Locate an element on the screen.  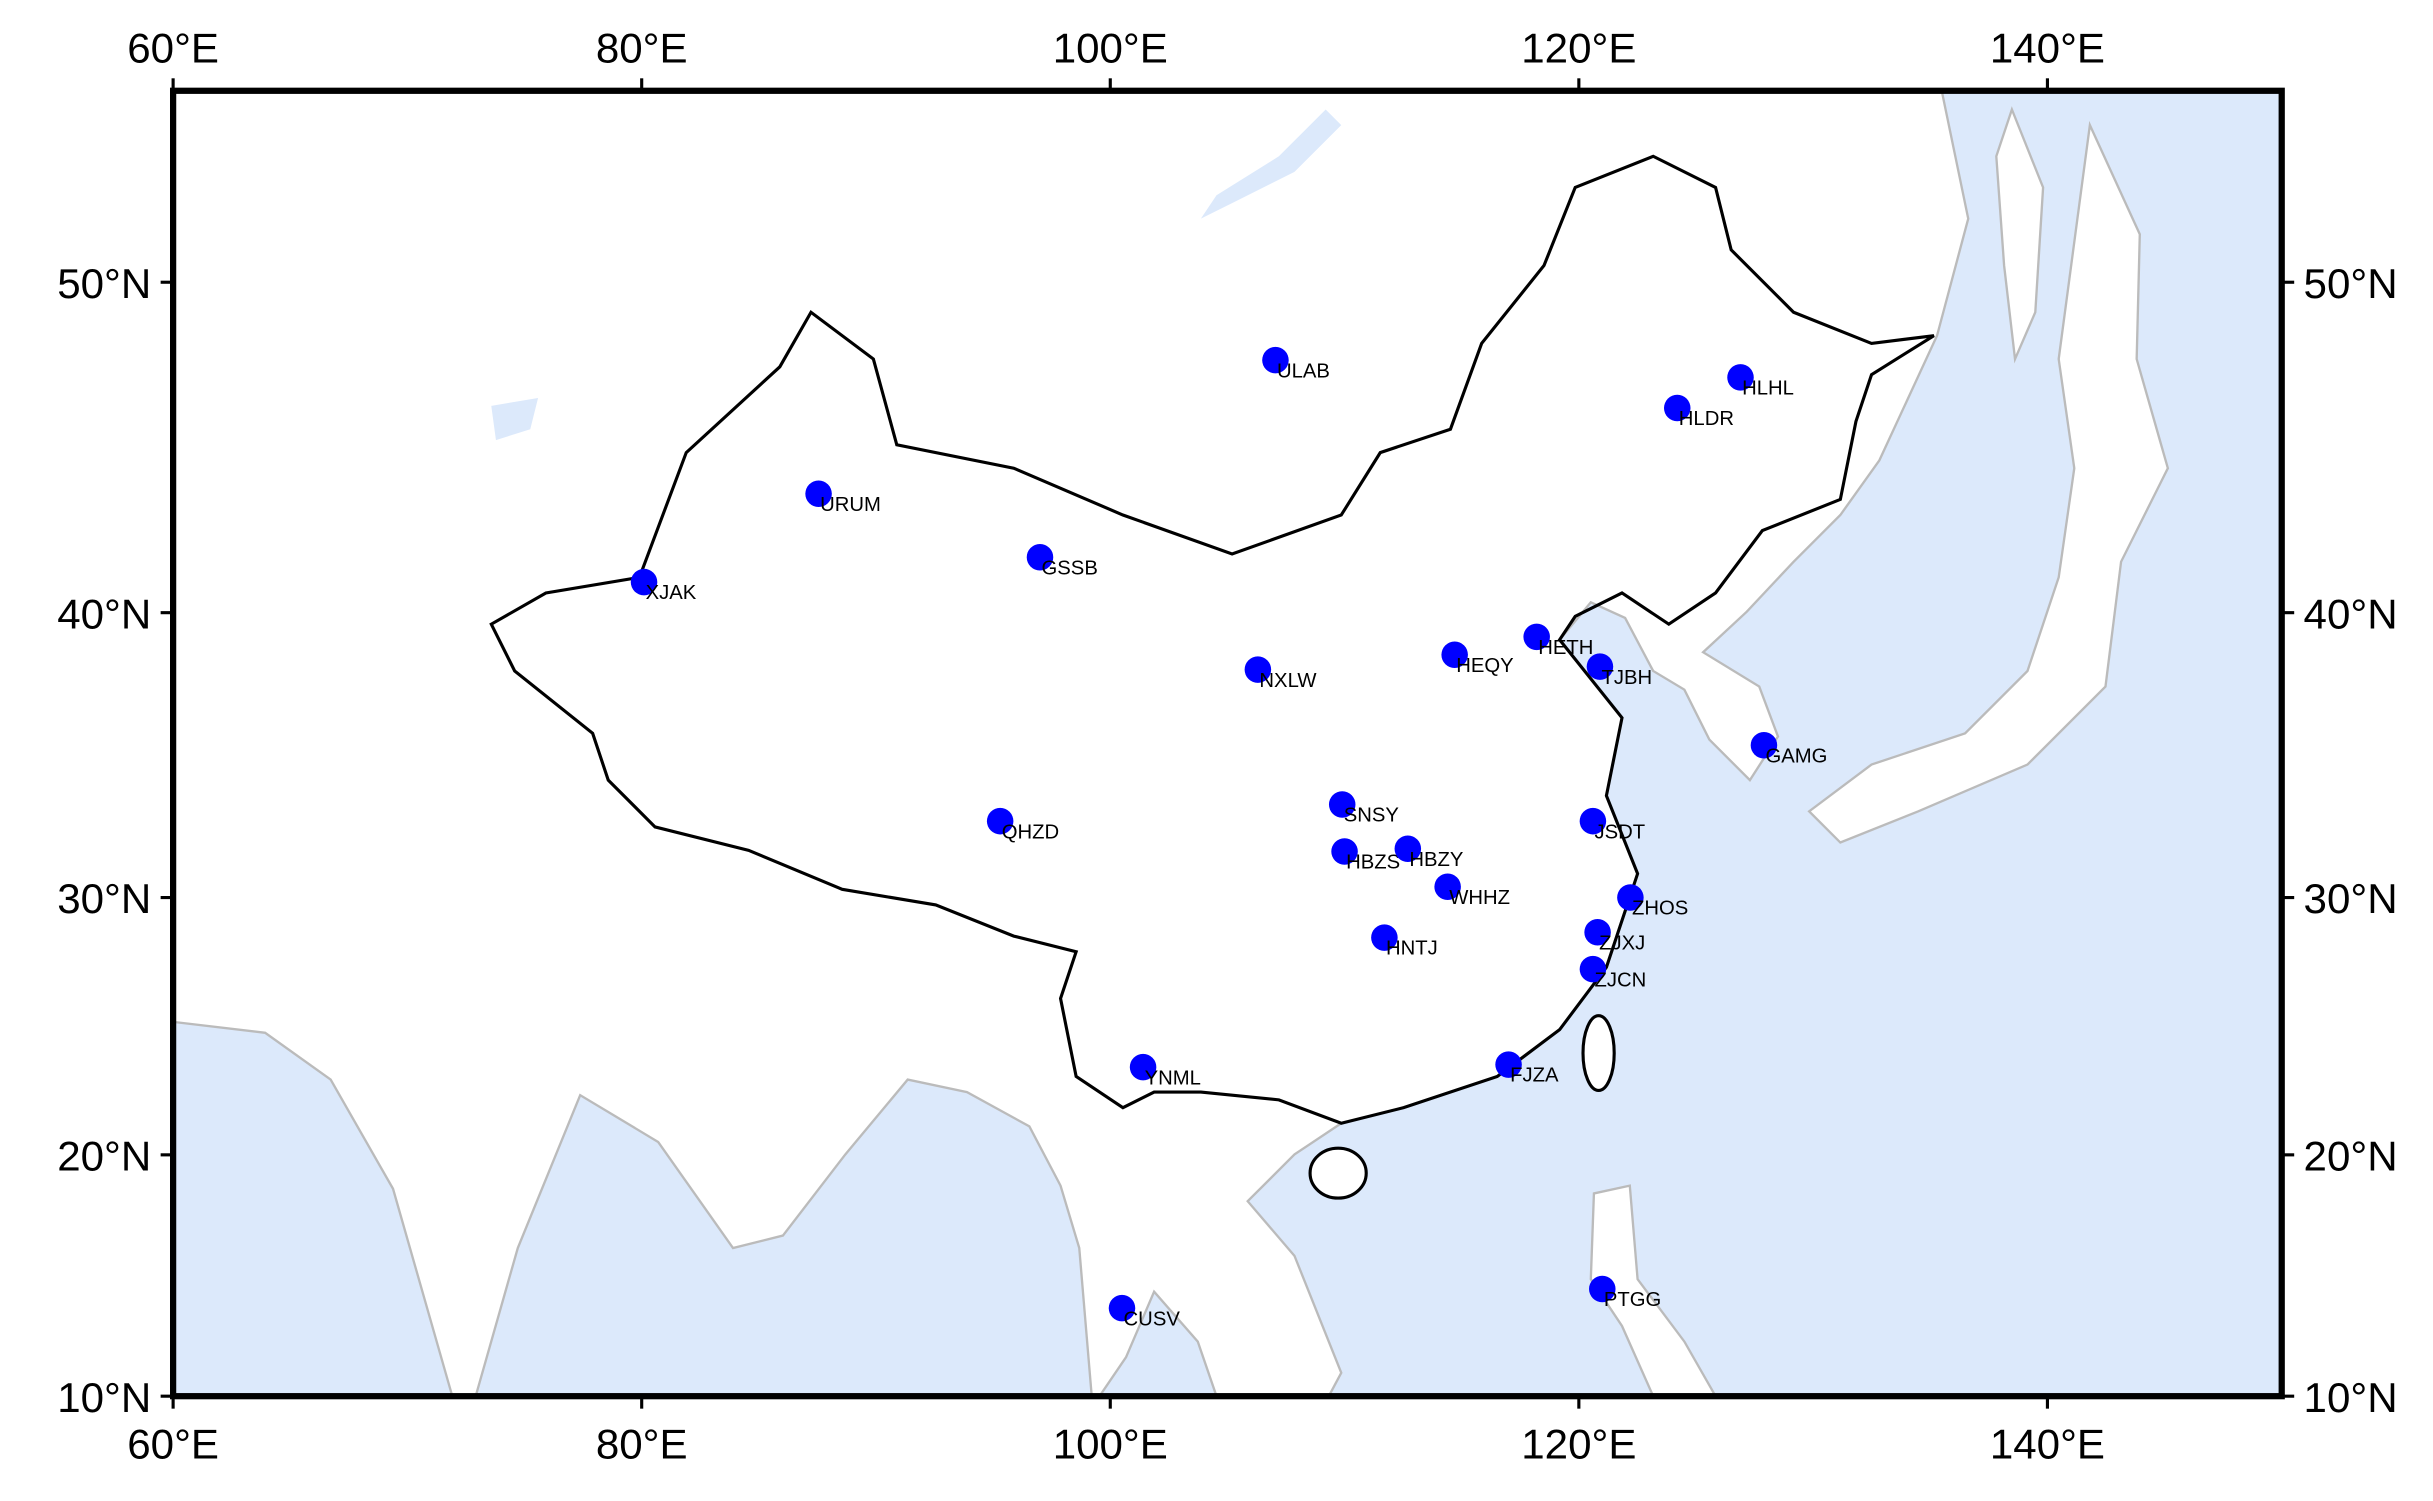
station-label: JSDT is located at coordinates (1619, 832).